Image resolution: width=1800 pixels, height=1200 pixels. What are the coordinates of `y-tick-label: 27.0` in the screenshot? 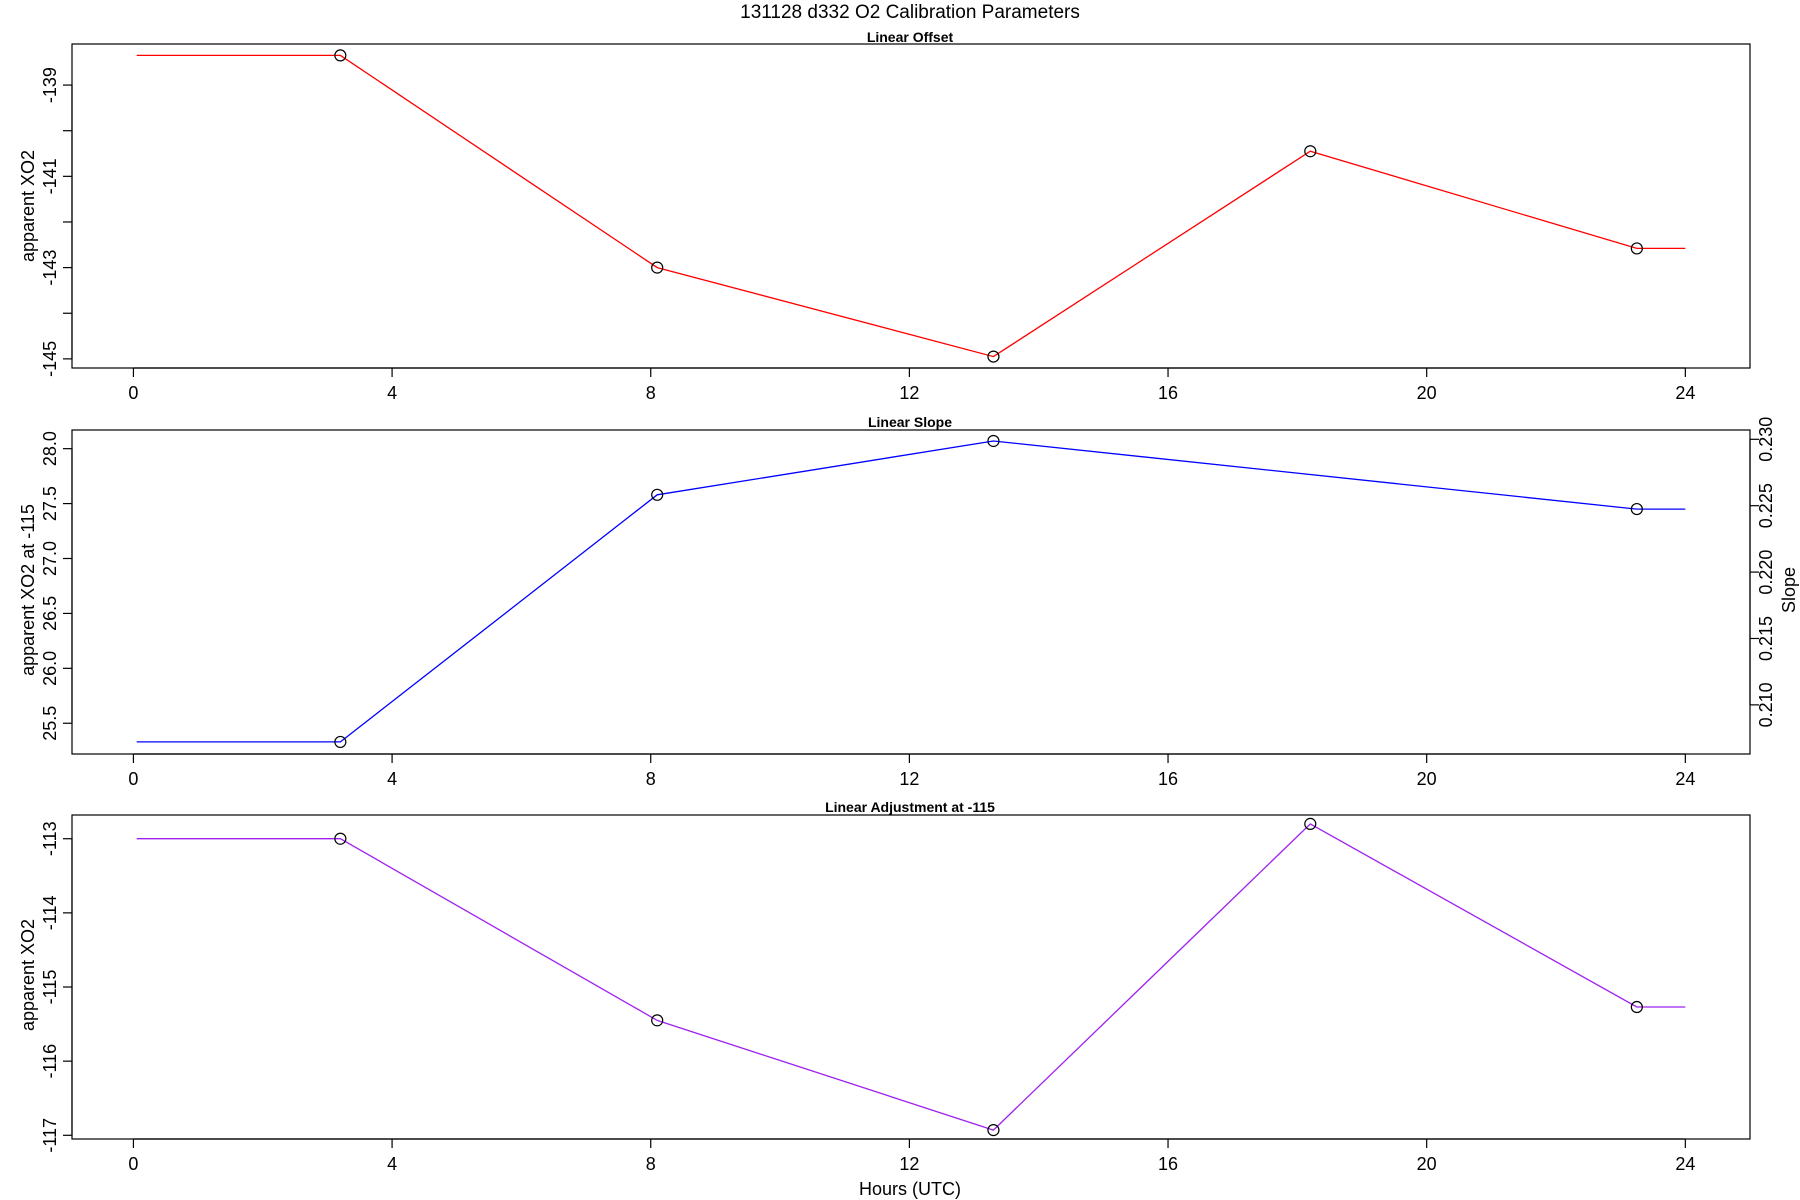 It's located at (50, 558).